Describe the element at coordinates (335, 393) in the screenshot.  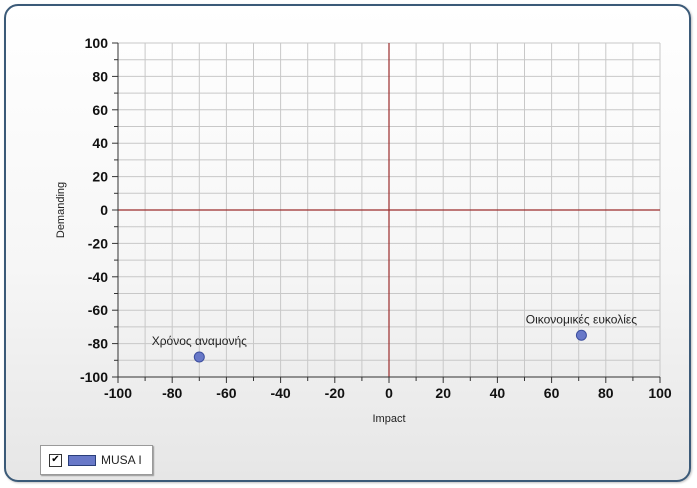
I see `x-tick-label: -20` at that location.